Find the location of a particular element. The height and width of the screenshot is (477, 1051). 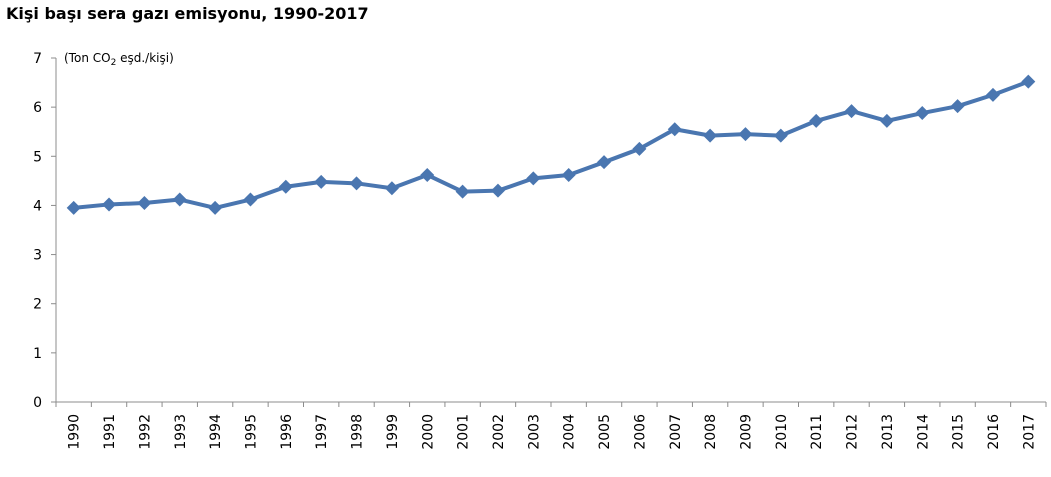

x-tick-label: 2014 is located at coordinates (923, 432).